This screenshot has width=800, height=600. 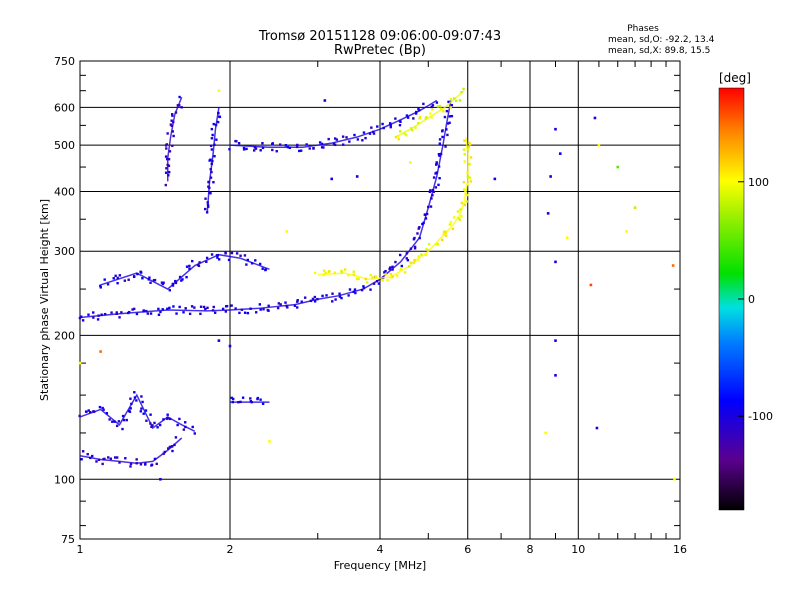 I want to click on stats-line-x: mean, sd,X: 89.8, 15.5, so click(x=659, y=51).